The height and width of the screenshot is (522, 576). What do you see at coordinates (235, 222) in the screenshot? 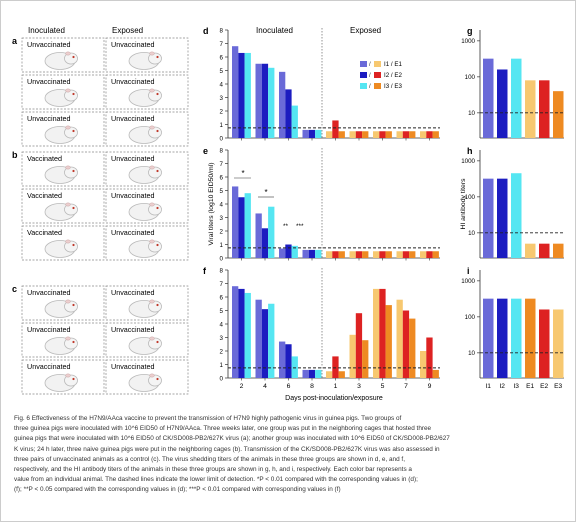
I see `bar-e-I1E1-day2` at bounding box center [235, 222].